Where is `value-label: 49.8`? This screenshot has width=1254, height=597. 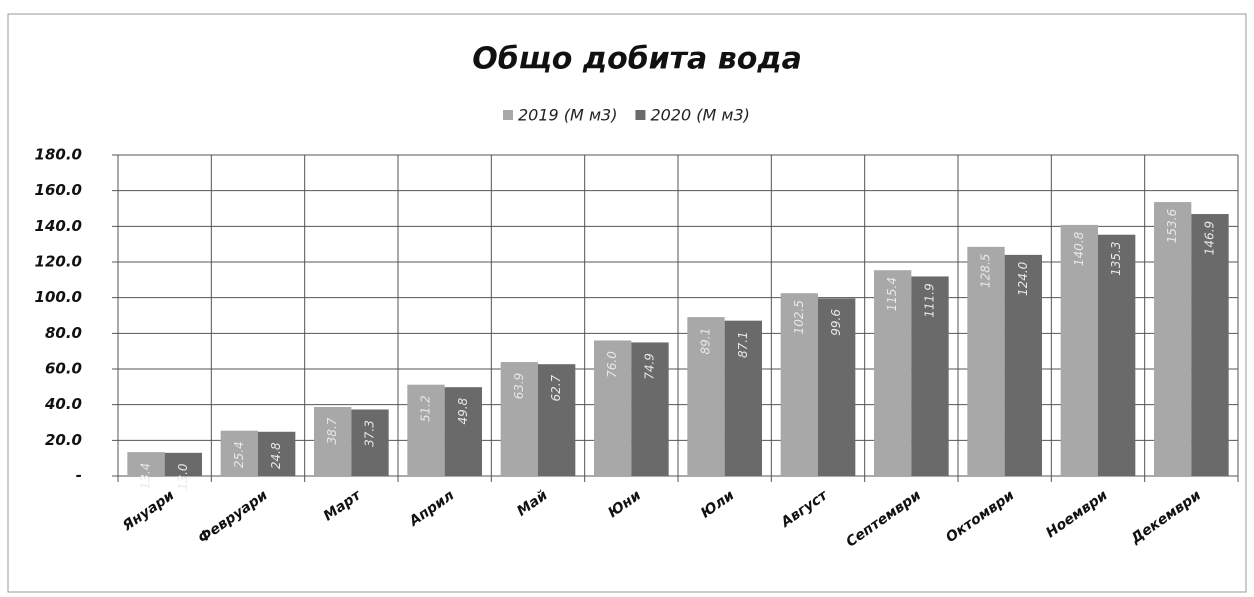 value-label: 49.8 is located at coordinates (463, 410).